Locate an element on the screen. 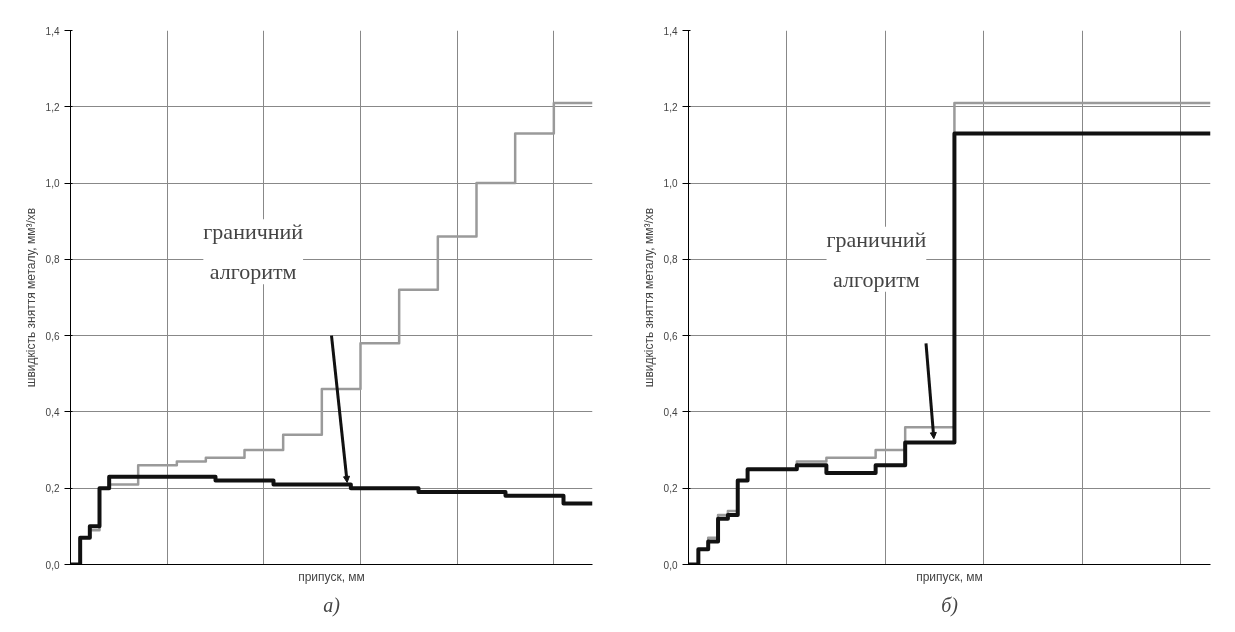 Image resolution: width=1235 pixels, height=632 pixels. text: б) is located at coordinates (950, 605).